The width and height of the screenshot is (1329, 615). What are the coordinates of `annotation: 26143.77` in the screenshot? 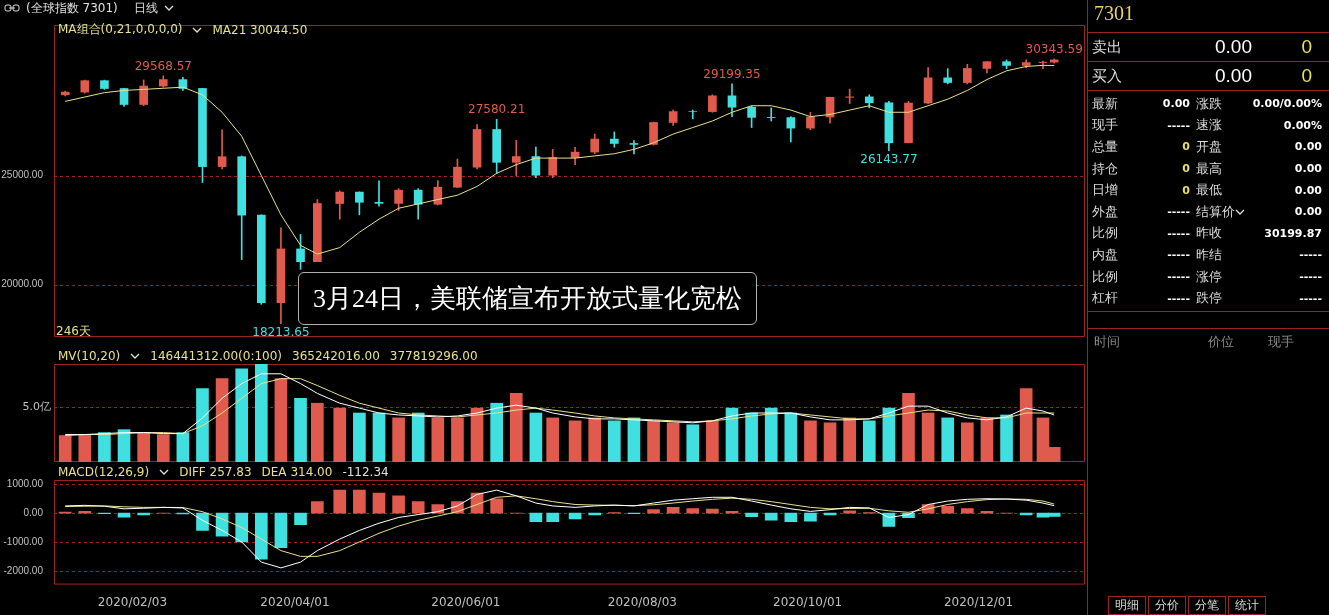 It's located at (889, 158).